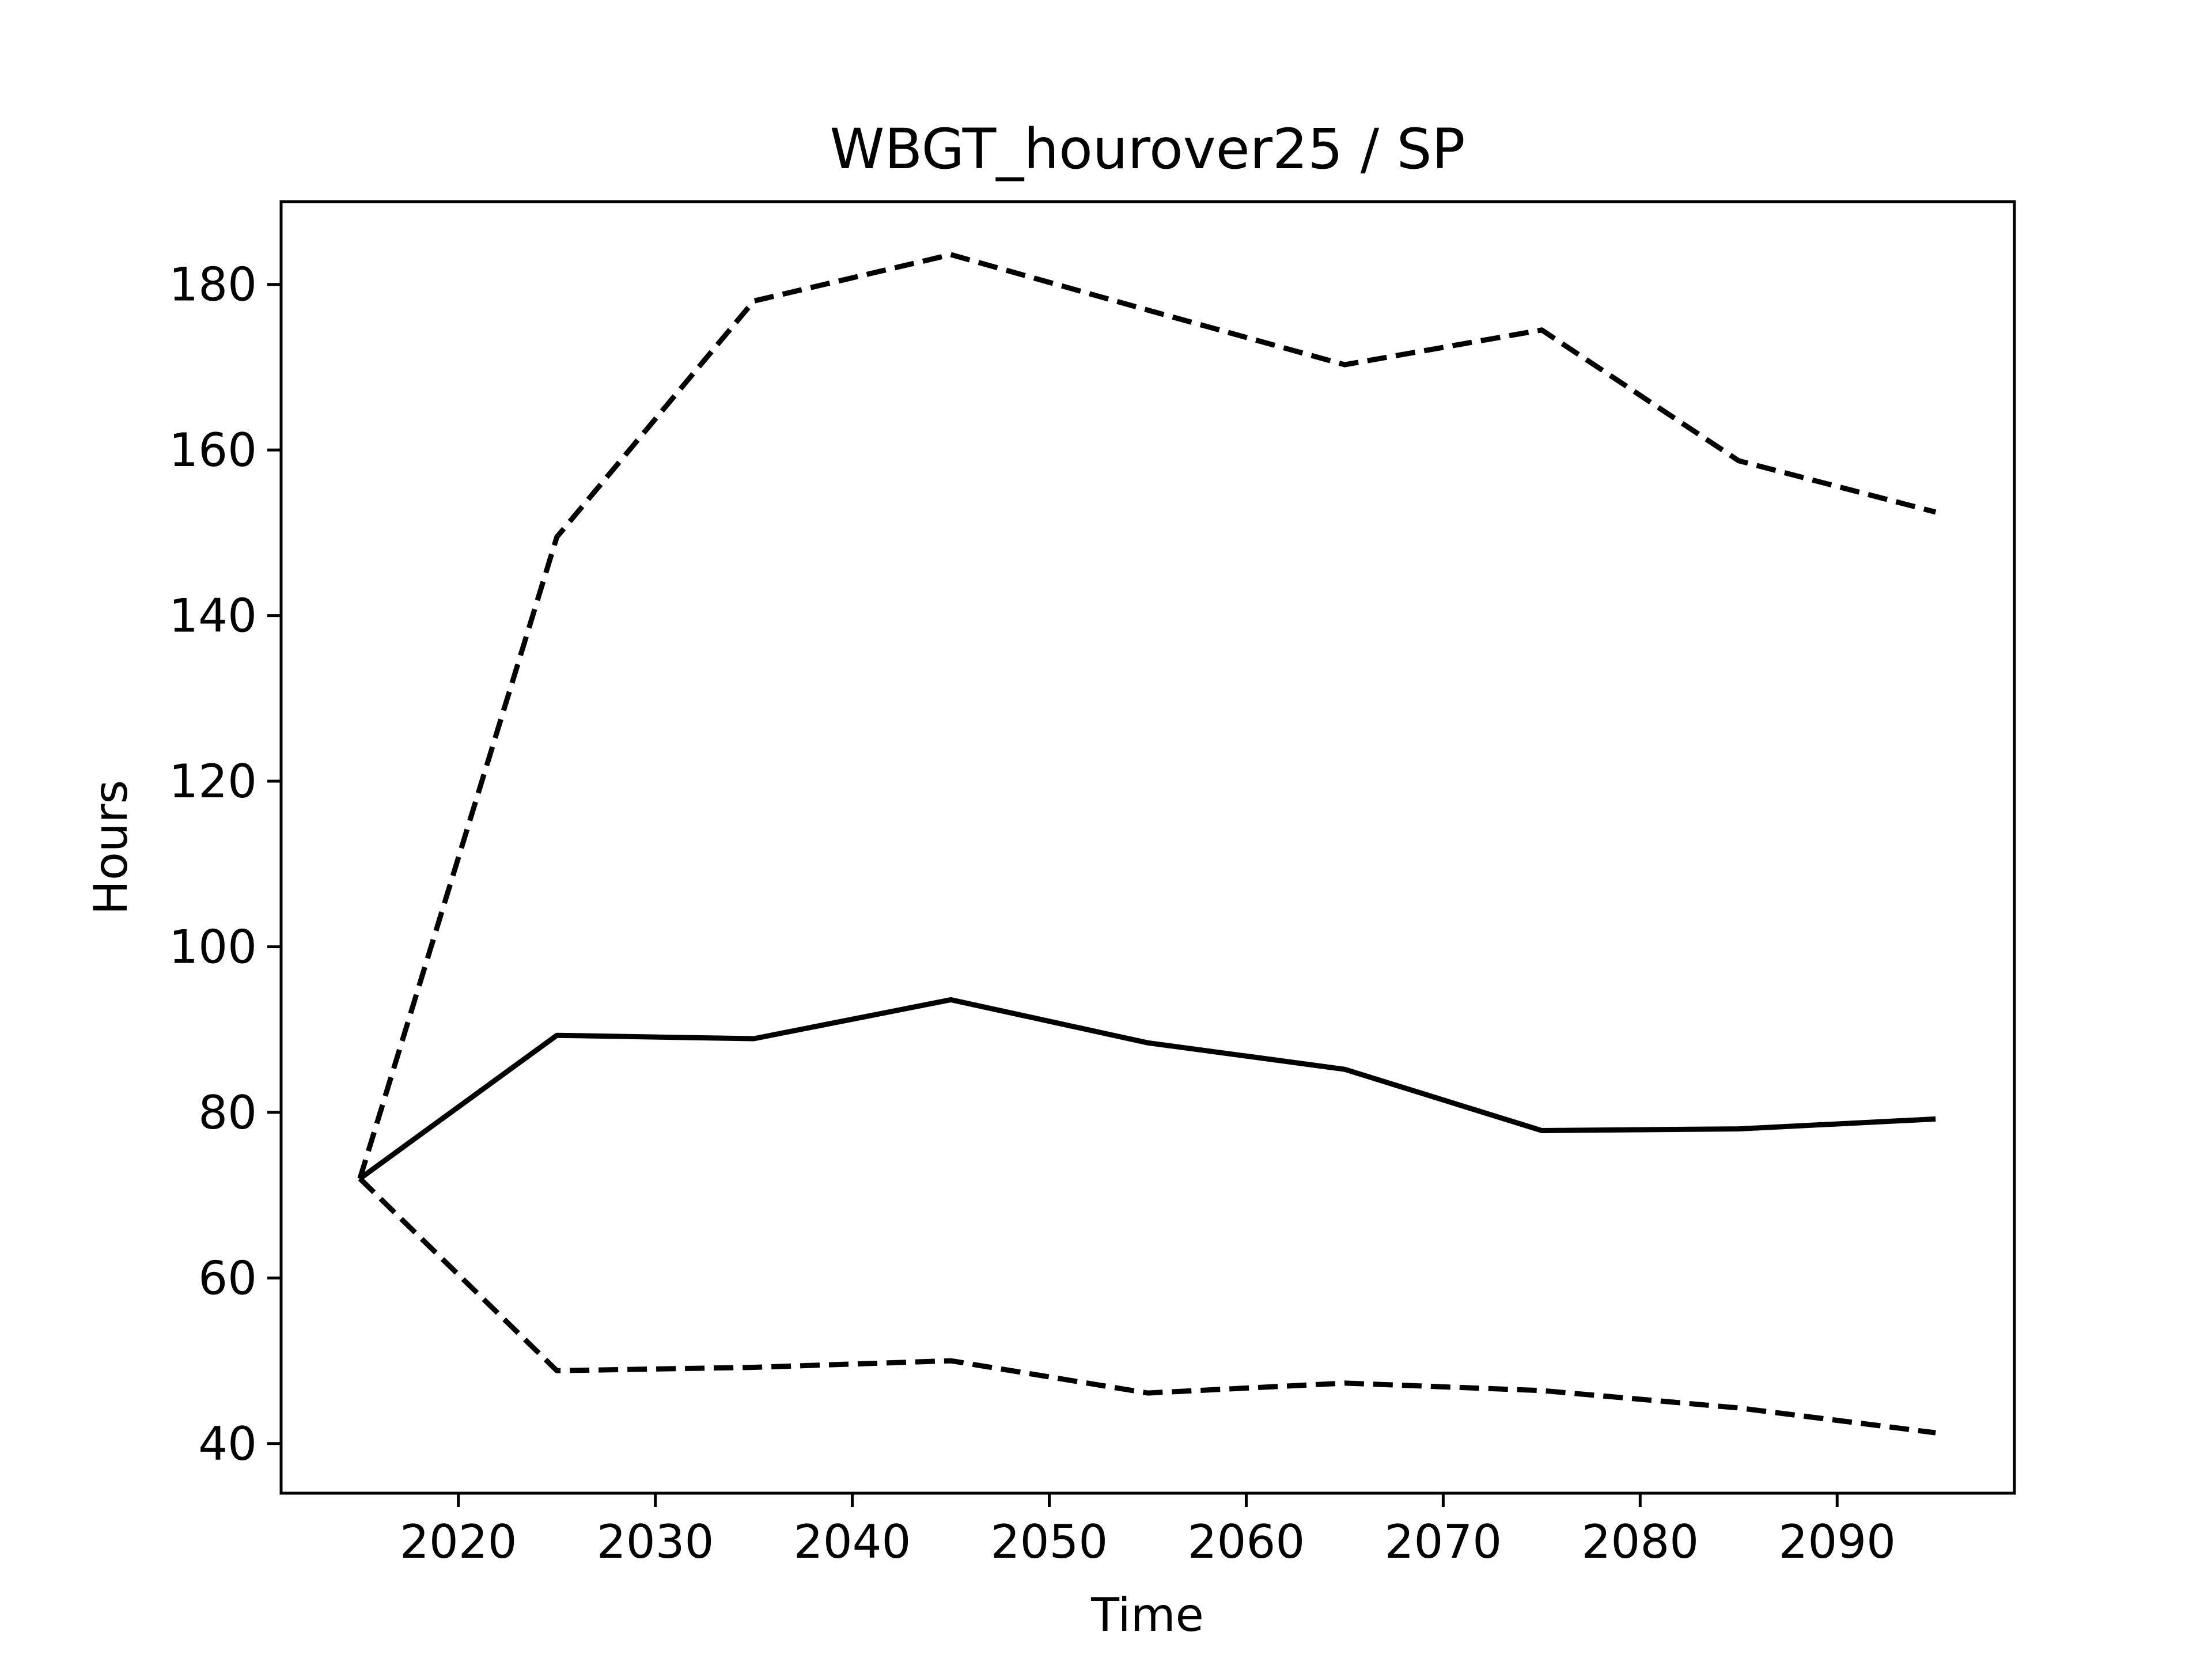  I want to click on y-tick-label: 40, so click(227, 1444).